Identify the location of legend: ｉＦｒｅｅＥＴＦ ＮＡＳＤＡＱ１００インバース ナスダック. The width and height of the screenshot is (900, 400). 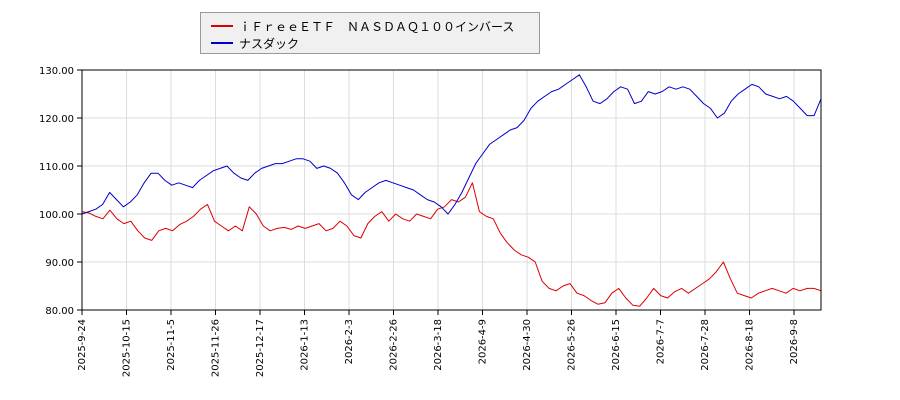
(370, 33).